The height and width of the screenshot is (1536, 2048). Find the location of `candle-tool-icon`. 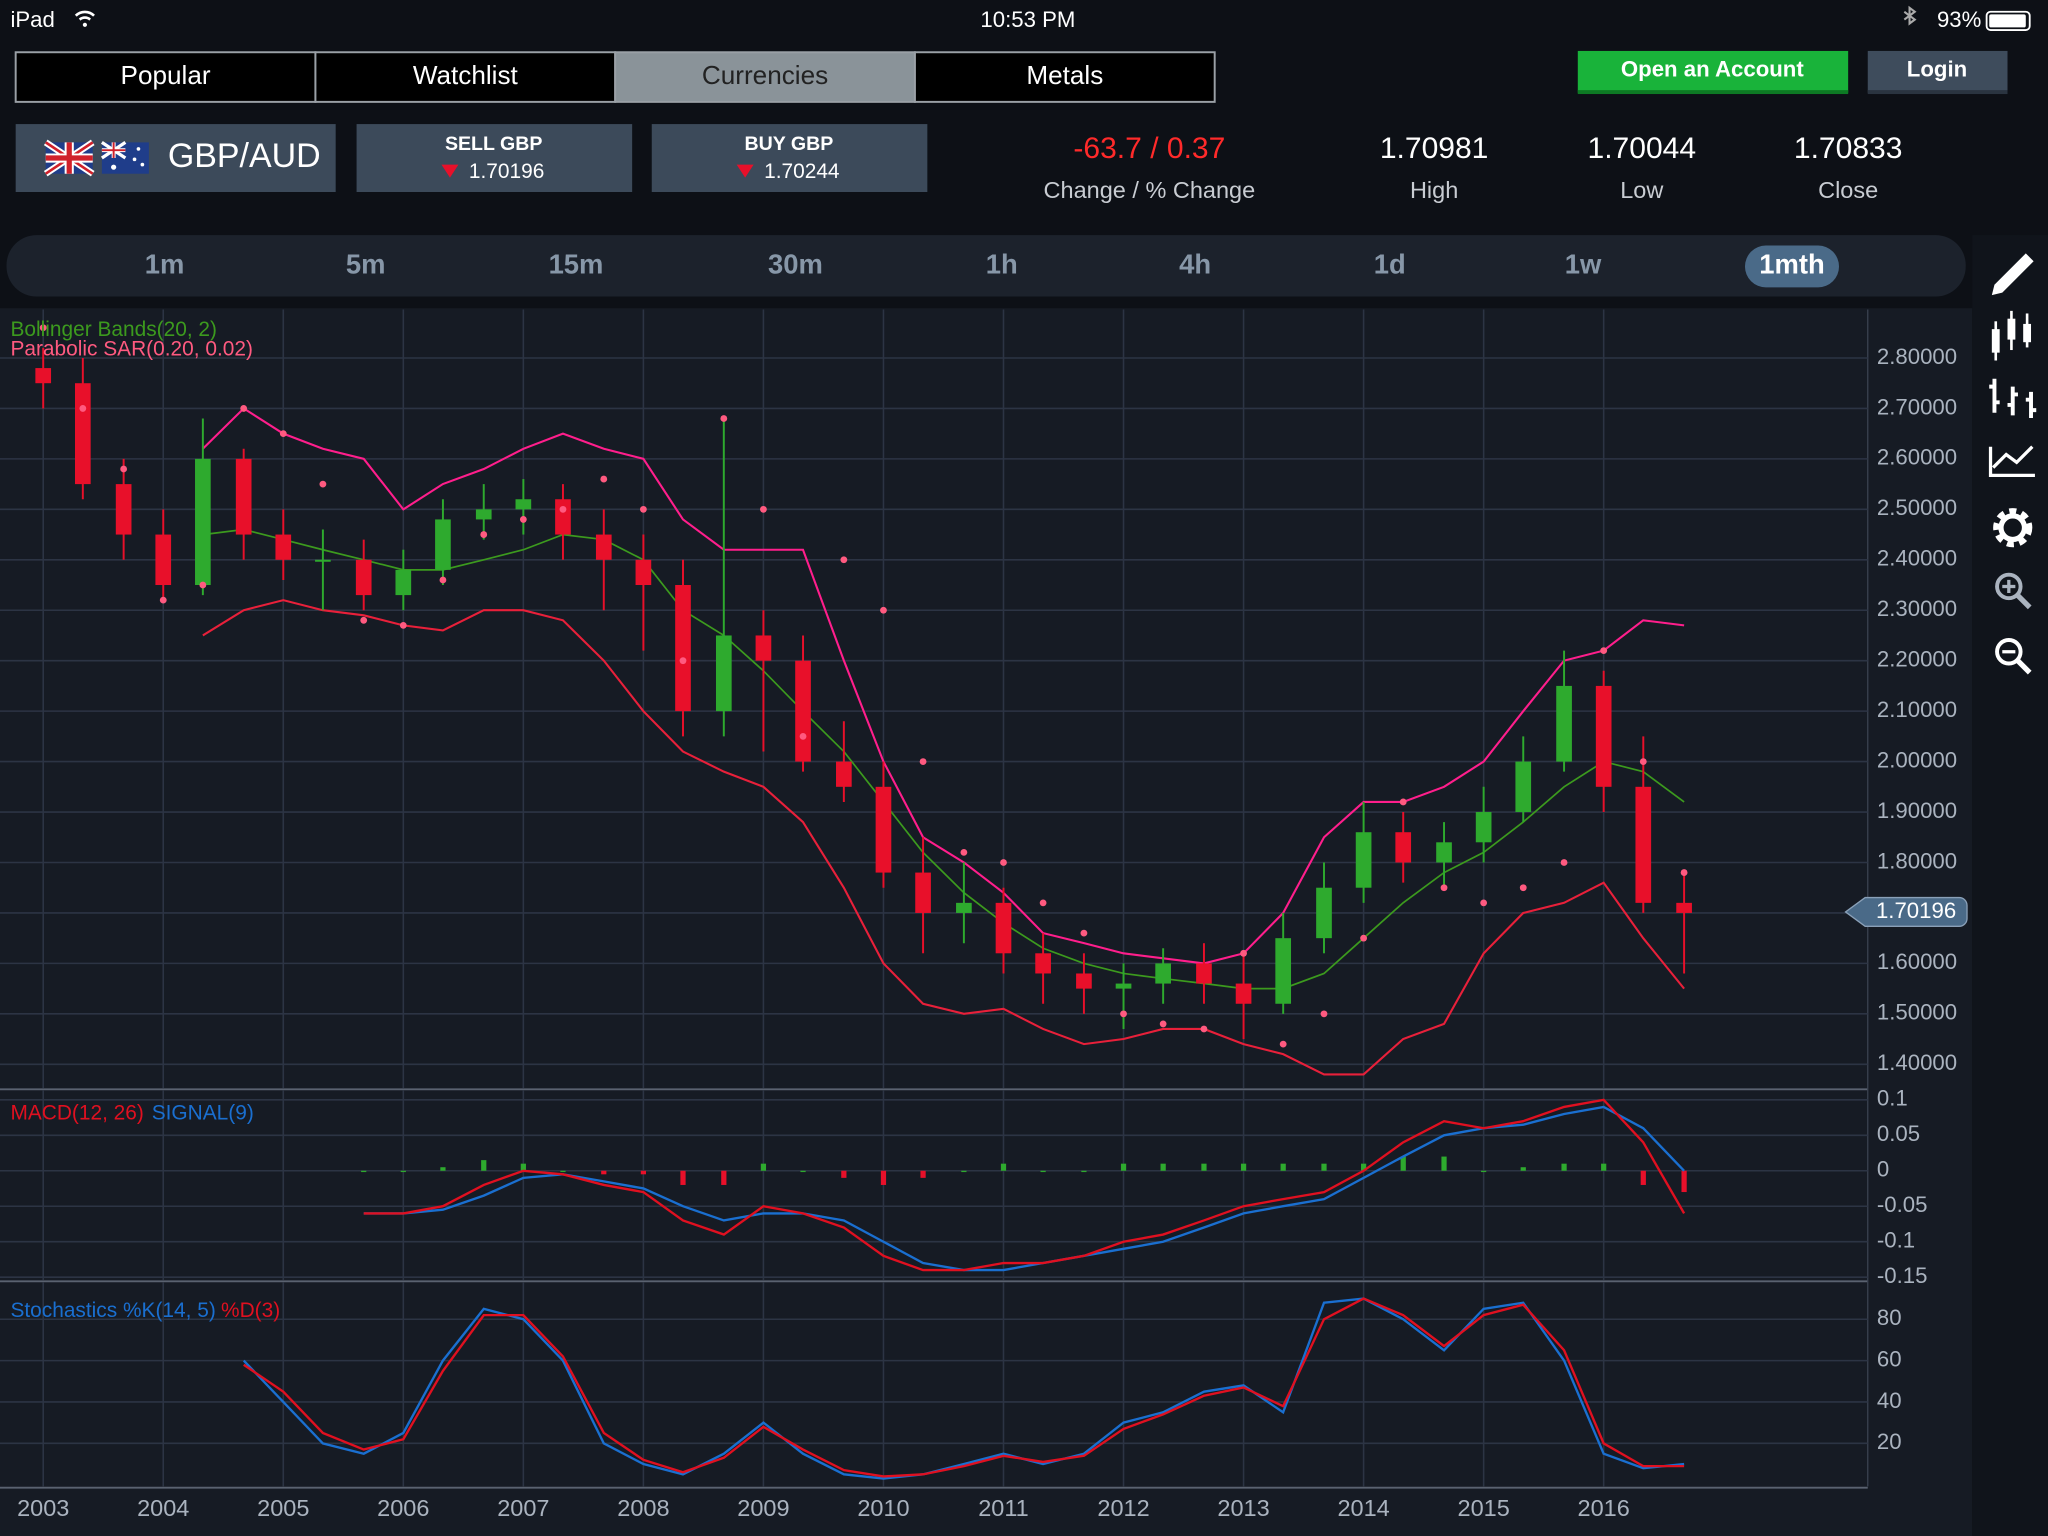

candle-tool-icon is located at coordinates (2011, 335).